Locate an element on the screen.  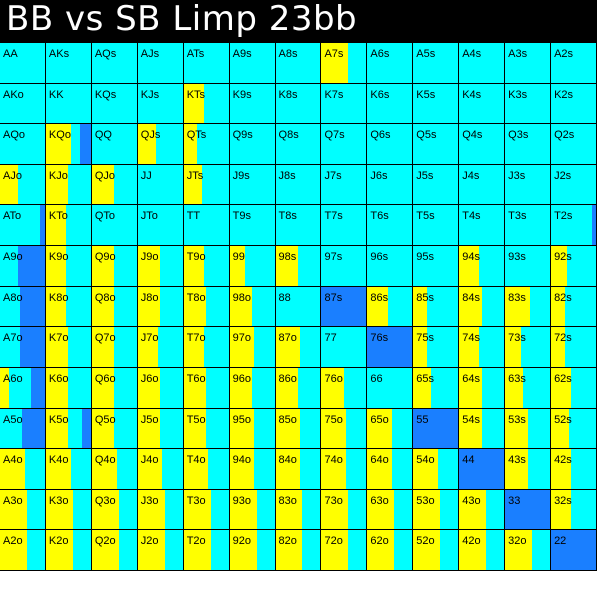
hand-cell: K6s is located at coordinates (390, 104).